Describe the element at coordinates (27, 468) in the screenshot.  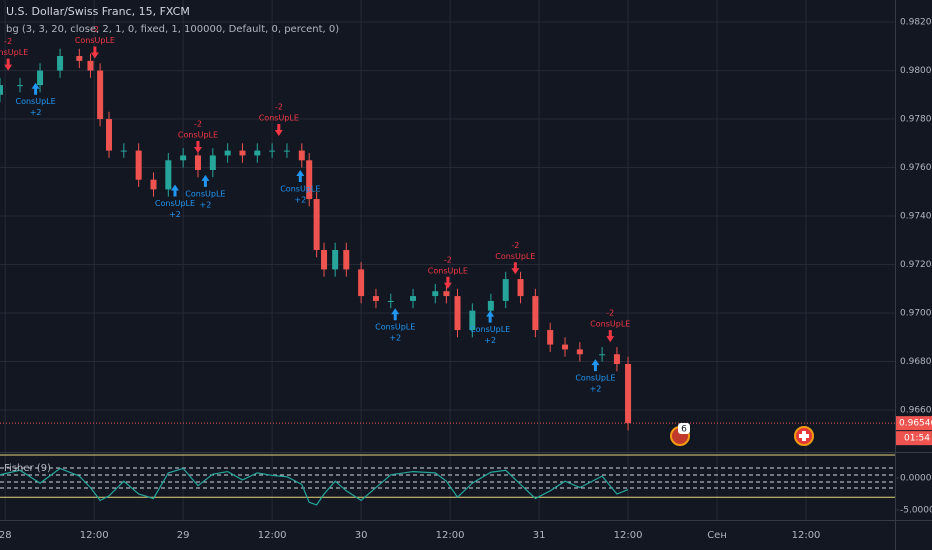
I see `fisher-title: Fisher (9)` at that location.